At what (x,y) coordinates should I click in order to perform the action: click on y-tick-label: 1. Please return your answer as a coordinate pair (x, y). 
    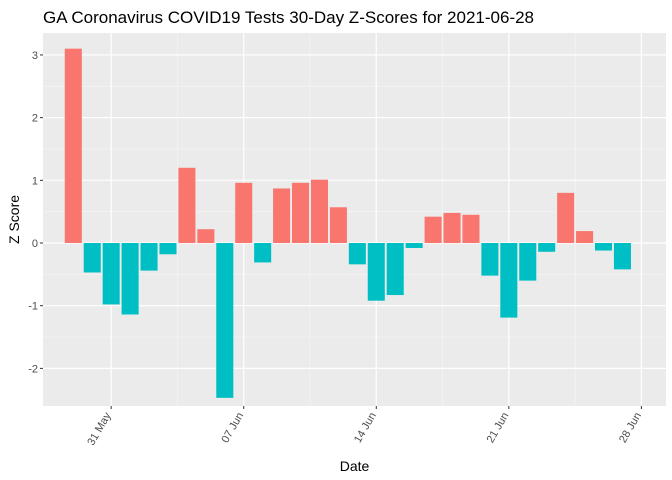
    Looking at the image, I should click on (35, 181).